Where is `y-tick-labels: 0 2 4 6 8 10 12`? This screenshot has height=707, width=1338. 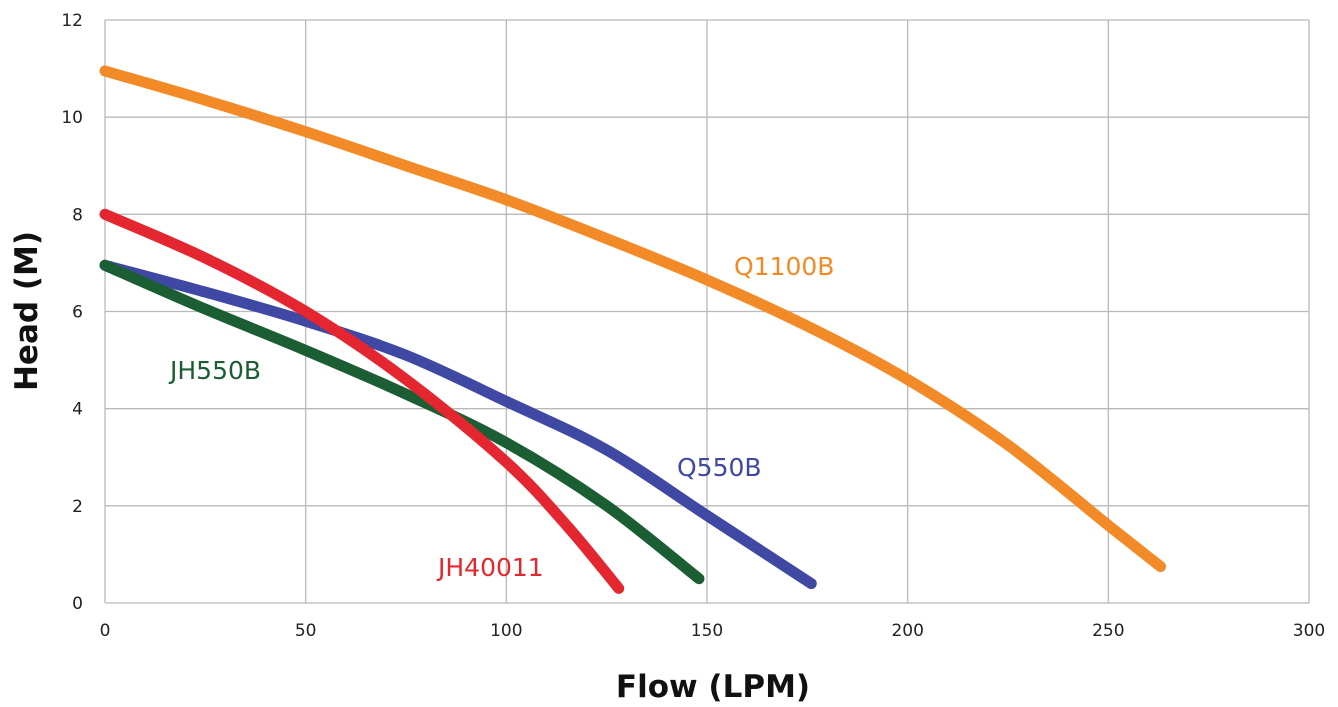
y-tick-labels: 0 2 4 6 8 10 12 is located at coordinates (72, 312).